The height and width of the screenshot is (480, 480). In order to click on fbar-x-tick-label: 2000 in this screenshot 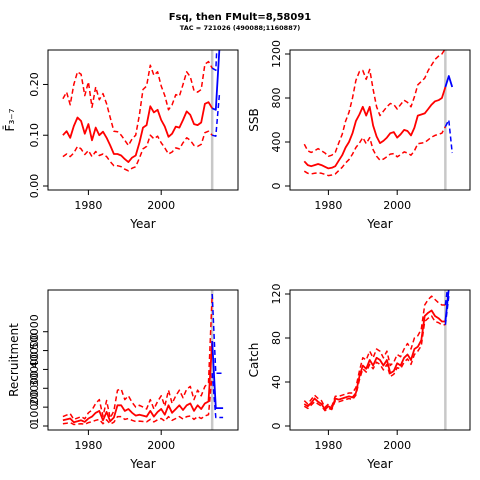, I will do `click(161, 205)`.